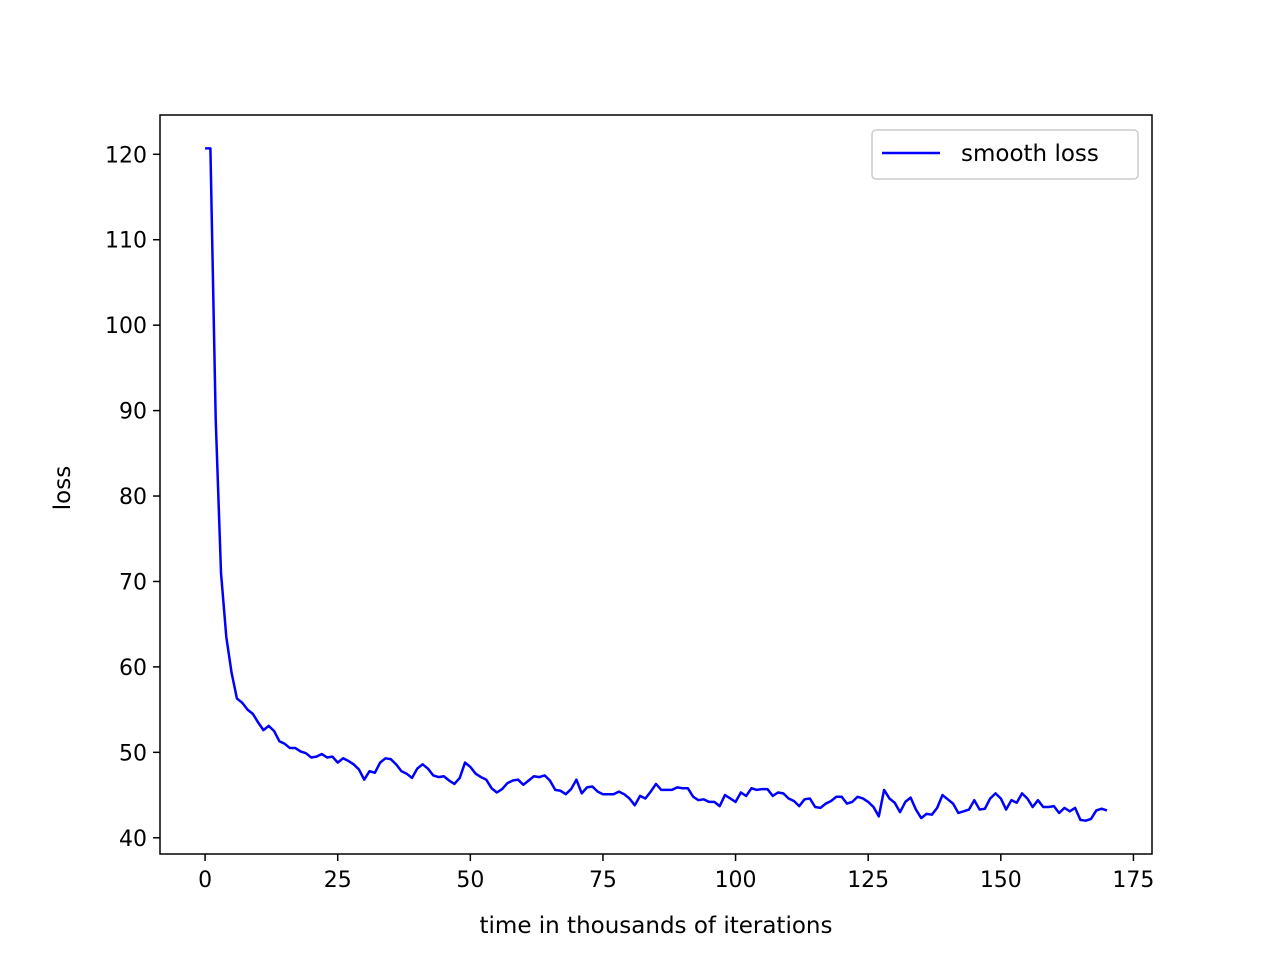 The height and width of the screenshot is (960, 1280). What do you see at coordinates (126, 155) in the screenshot?
I see `y-tick-label: 120` at bounding box center [126, 155].